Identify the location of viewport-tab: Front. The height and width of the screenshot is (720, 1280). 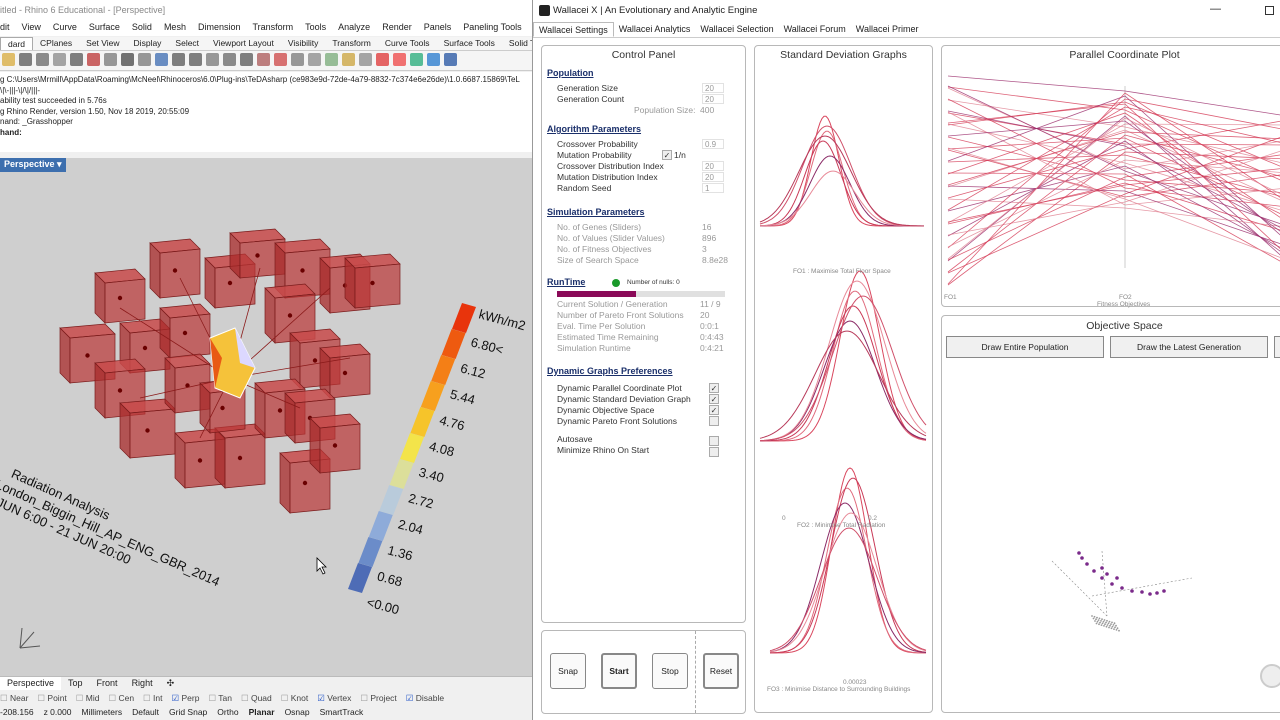
(107, 683).